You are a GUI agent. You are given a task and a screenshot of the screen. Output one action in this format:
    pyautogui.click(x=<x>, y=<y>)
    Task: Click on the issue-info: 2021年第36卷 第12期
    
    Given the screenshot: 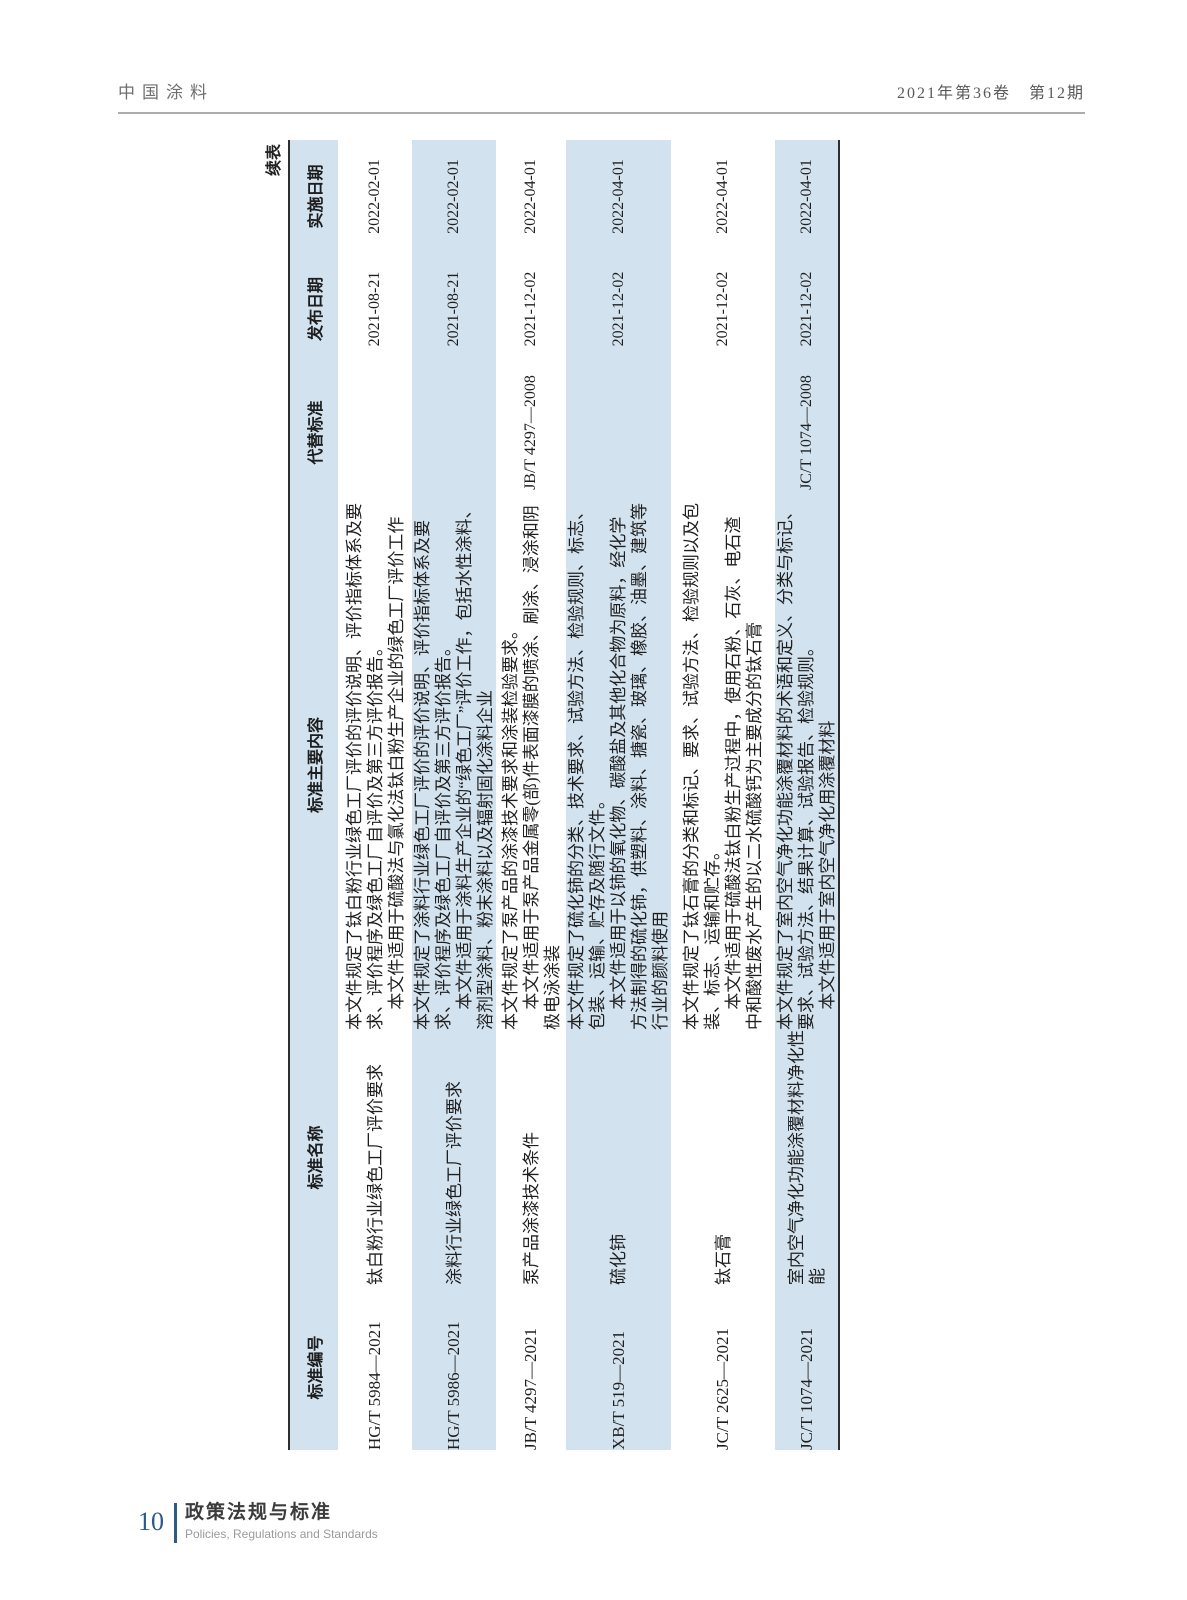 What is the action you would take?
    pyautogui.click(x=990, y=93)
    